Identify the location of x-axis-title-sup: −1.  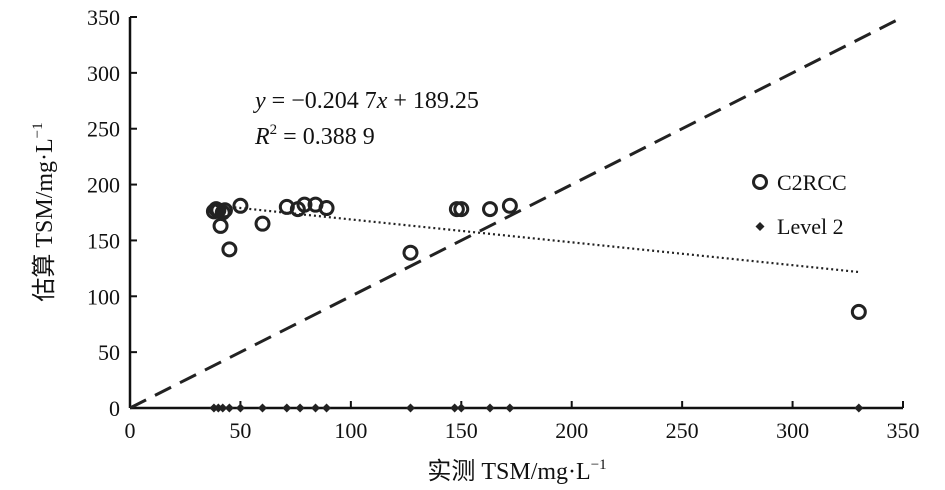
(599, 465).